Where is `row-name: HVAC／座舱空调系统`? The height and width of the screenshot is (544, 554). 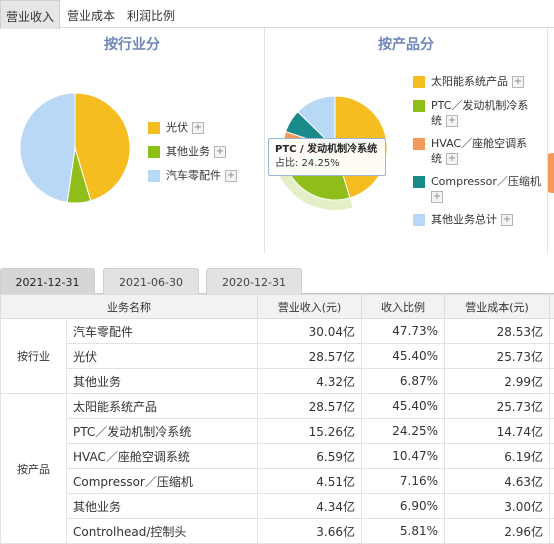 row-name: HVAC／座舱空调系统 is located at coordinates (162, 456).